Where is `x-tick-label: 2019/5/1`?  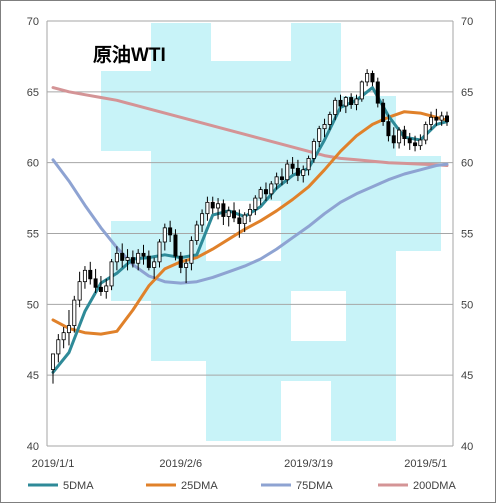 x-tick-label: 2019/5/1 is located at coordinates (425, 464).